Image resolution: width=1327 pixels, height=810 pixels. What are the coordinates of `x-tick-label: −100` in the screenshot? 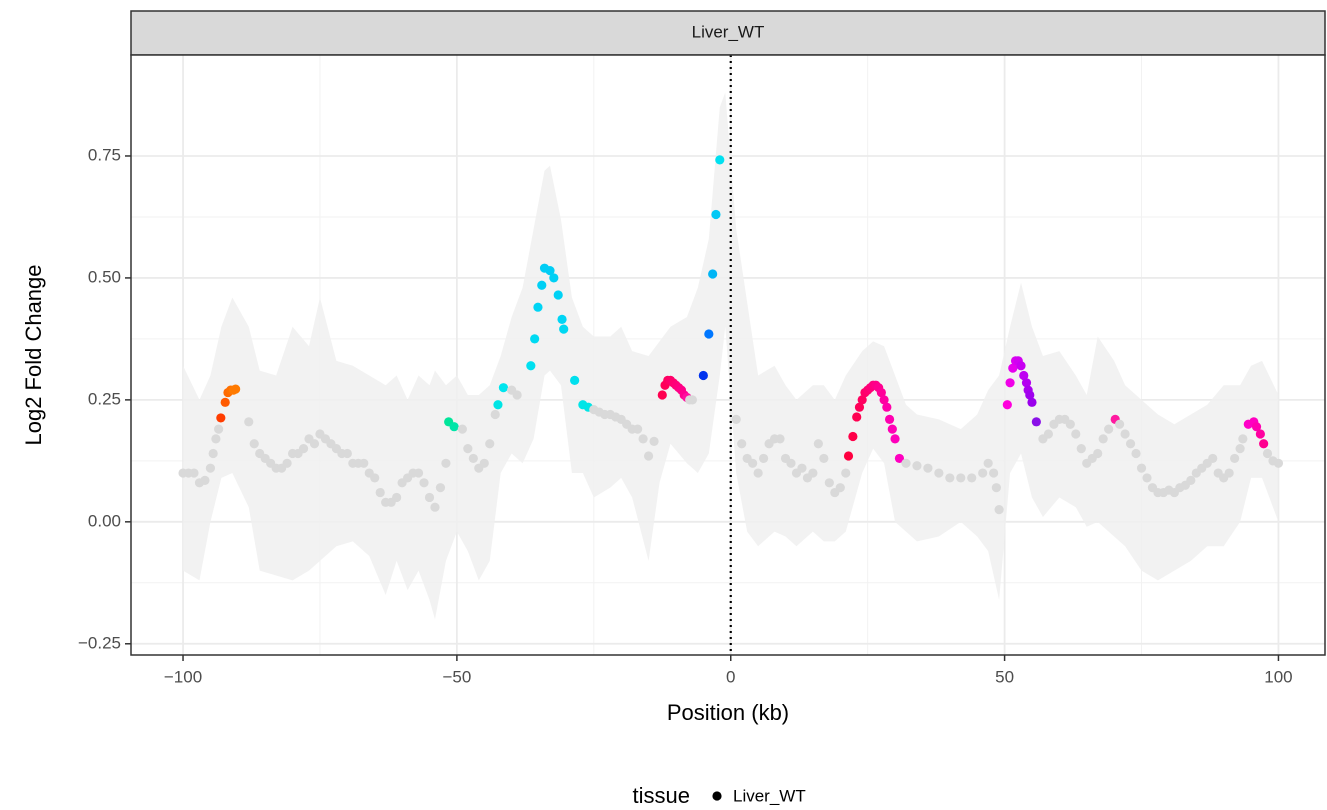 It's located at (183, 676).